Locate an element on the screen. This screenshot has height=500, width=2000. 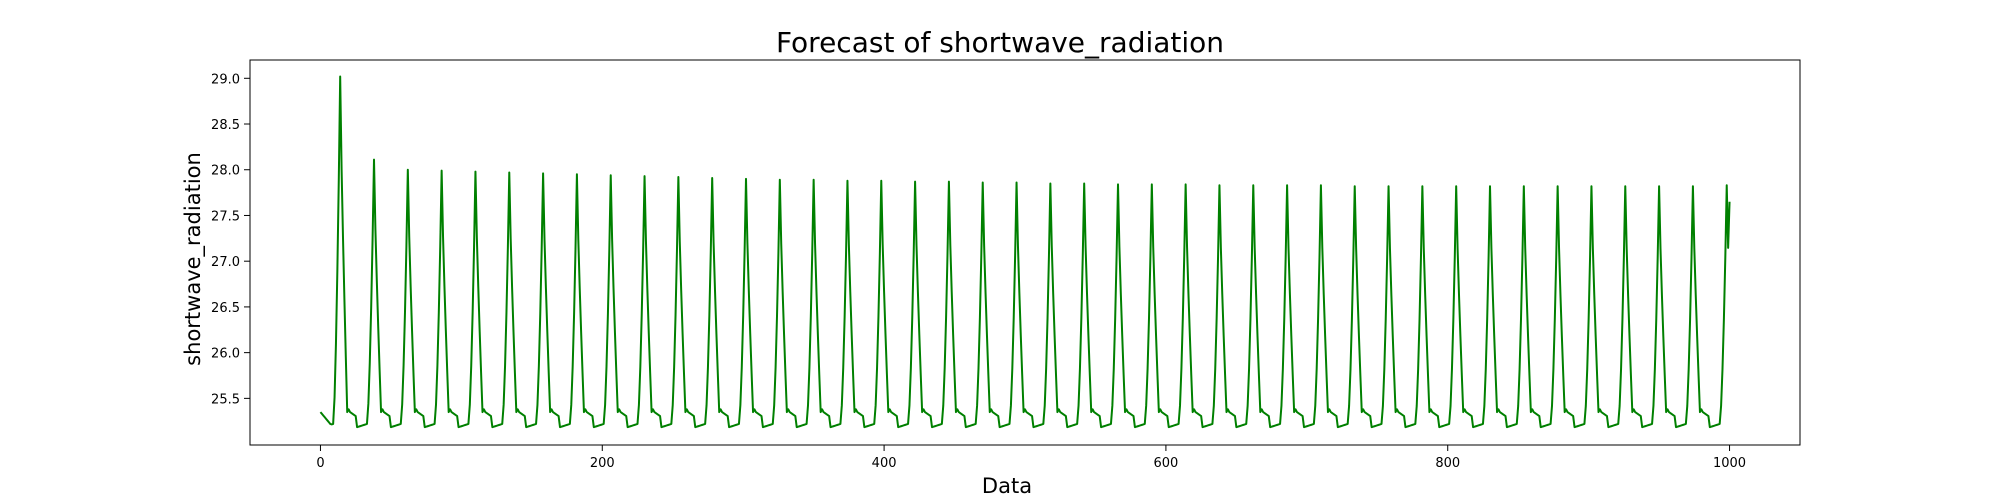
y-tick-label: 29.0 is located at coordinates (225, 79).